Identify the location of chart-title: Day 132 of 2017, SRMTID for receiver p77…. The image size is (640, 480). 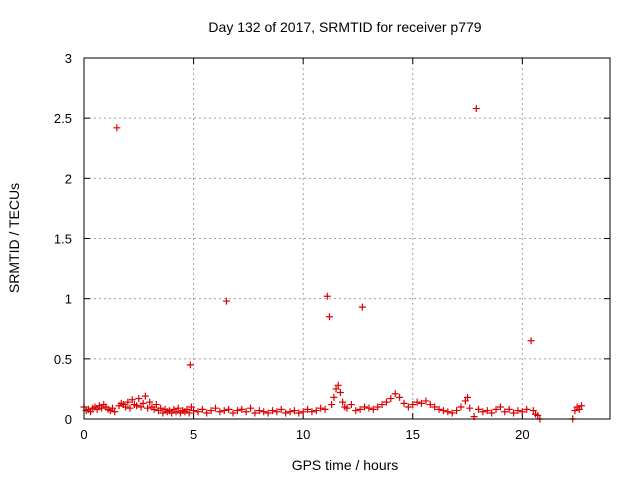
(344, 27).